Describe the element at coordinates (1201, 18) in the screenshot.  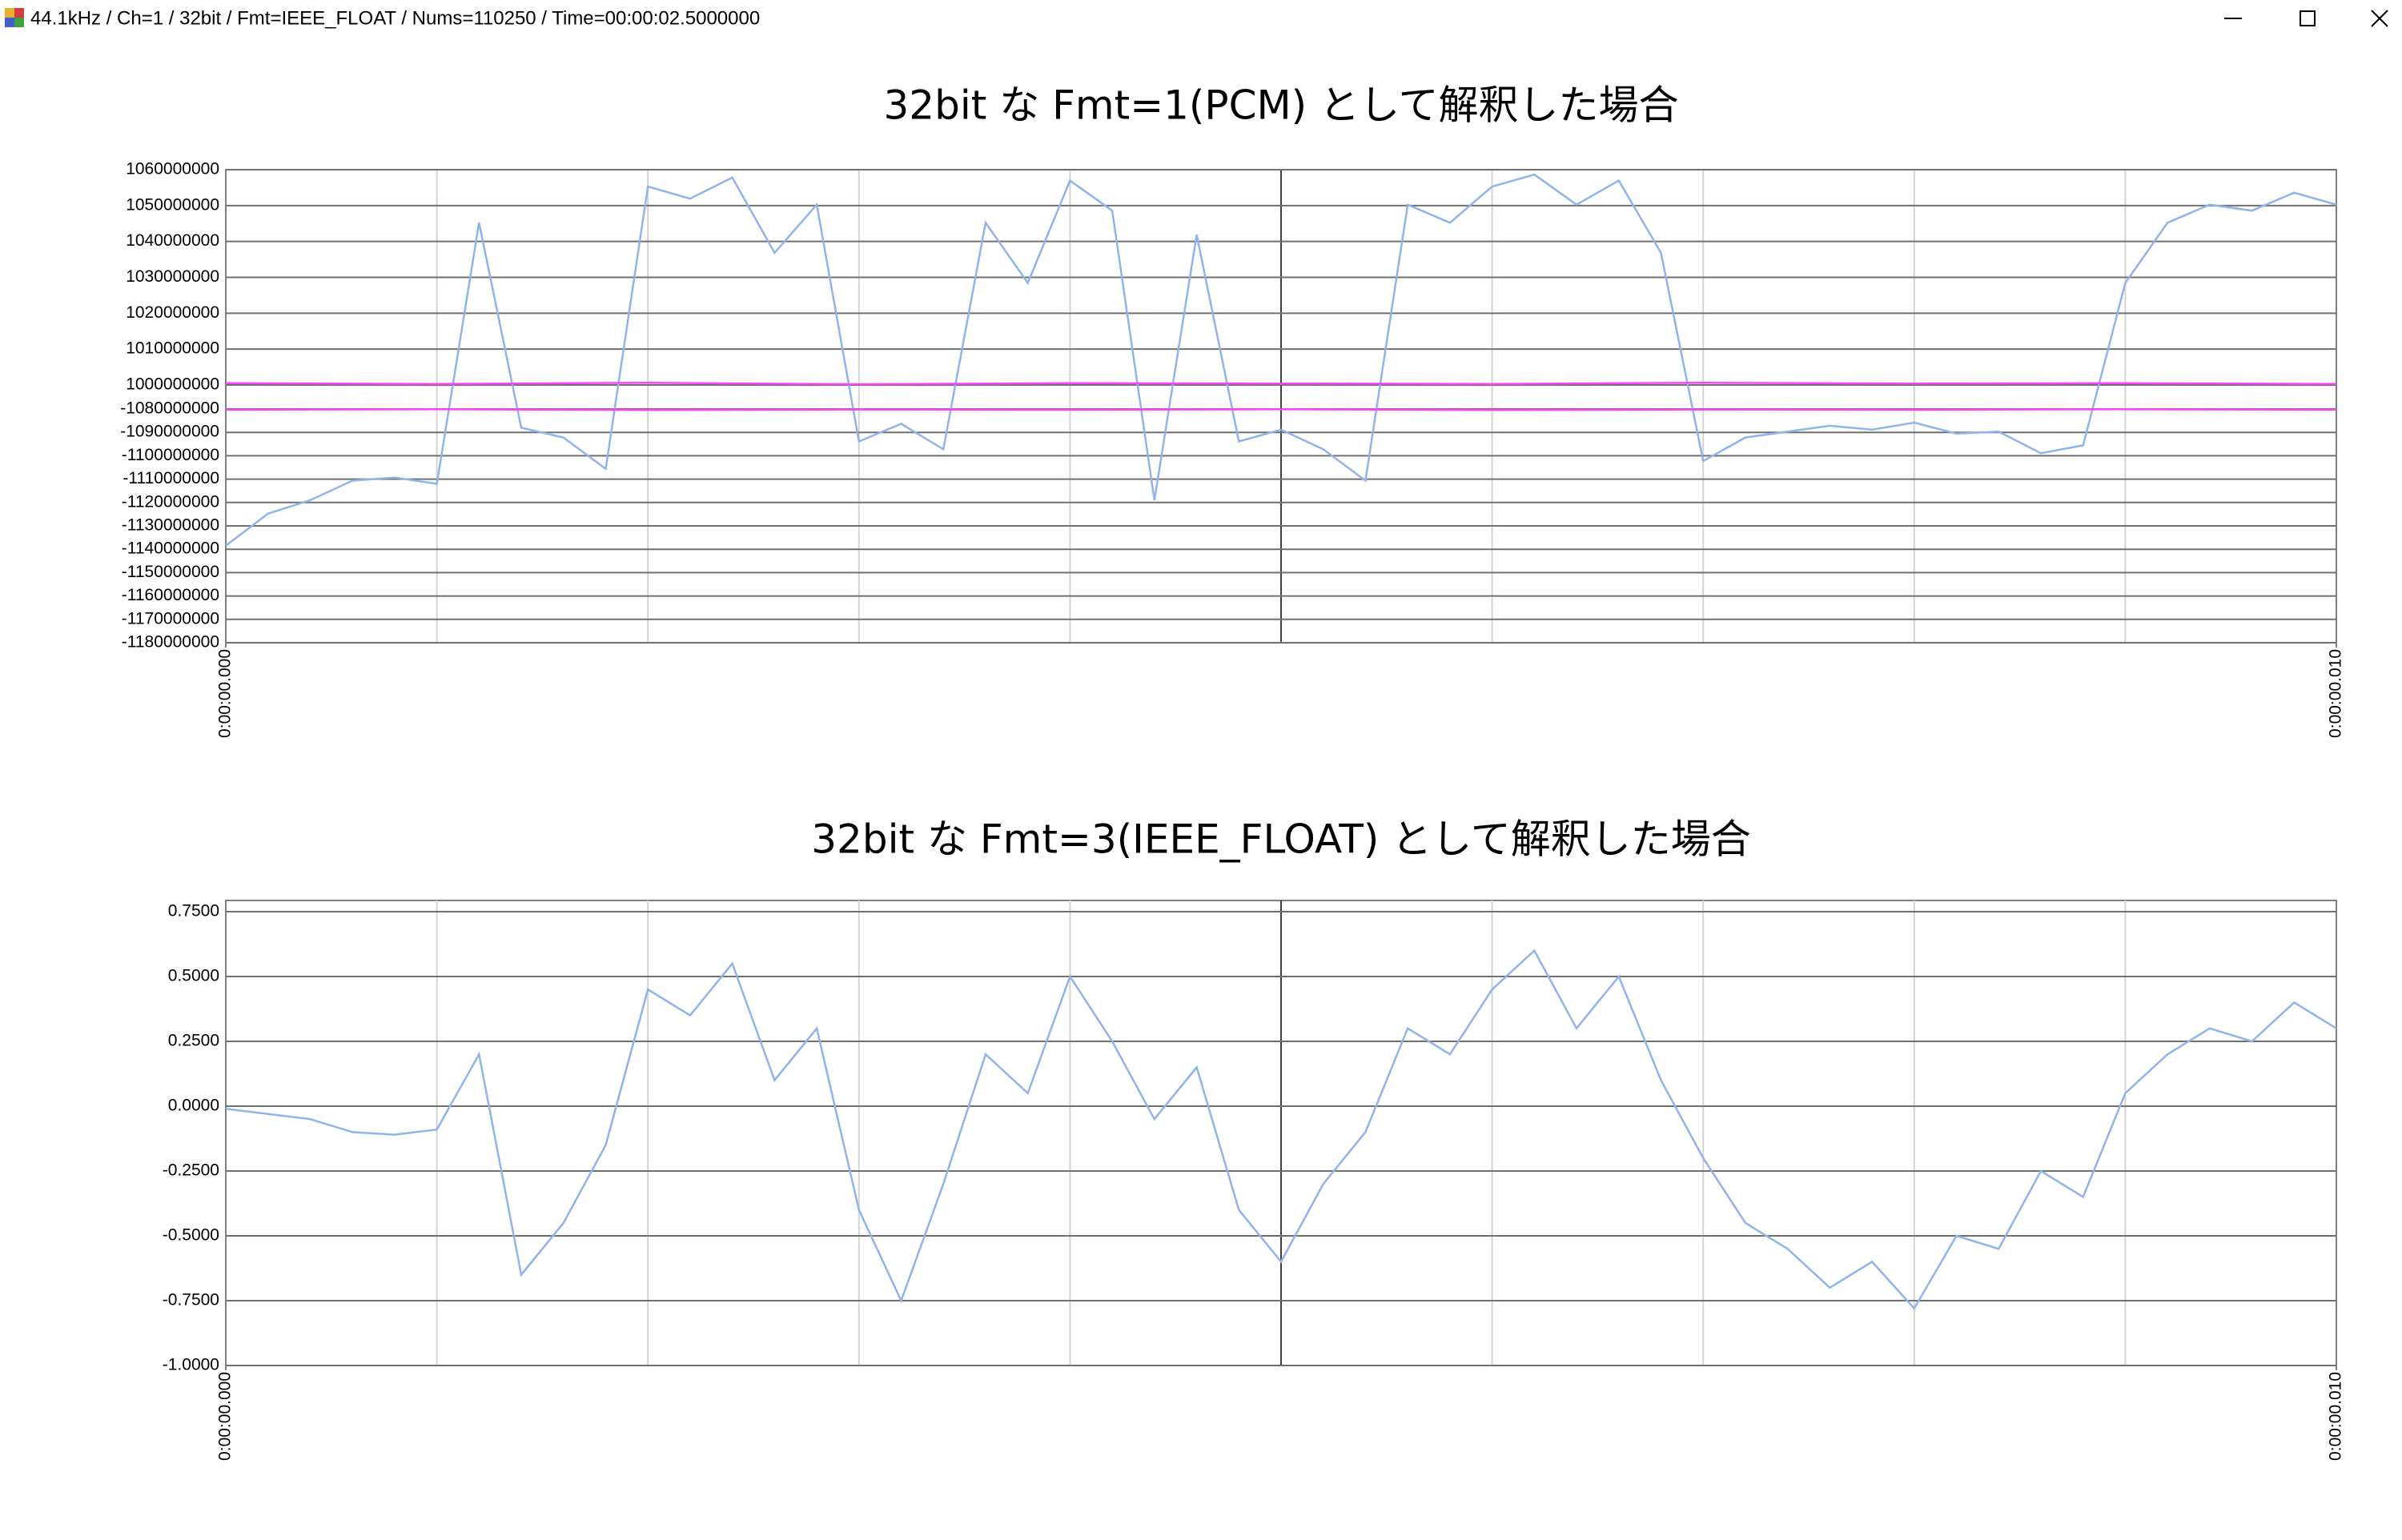
I see `title-bar` at that location.